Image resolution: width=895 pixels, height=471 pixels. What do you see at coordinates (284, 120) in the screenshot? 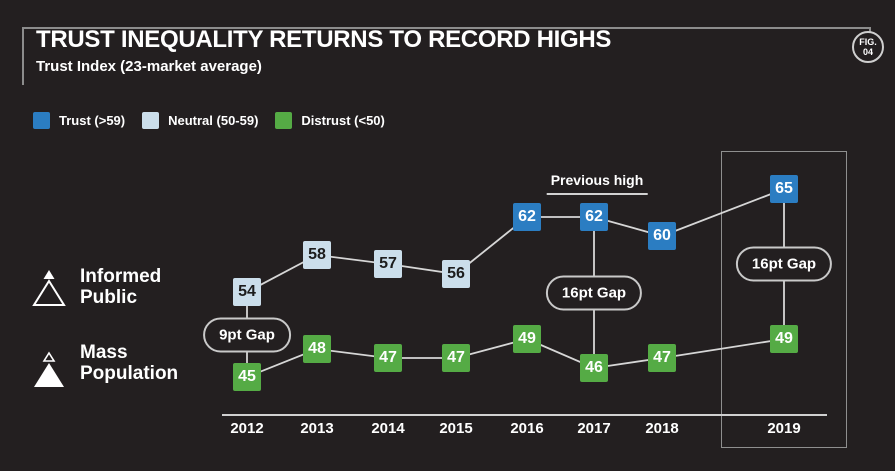
I see `distrust-swatch-icon` at bounding box center [284, 120].